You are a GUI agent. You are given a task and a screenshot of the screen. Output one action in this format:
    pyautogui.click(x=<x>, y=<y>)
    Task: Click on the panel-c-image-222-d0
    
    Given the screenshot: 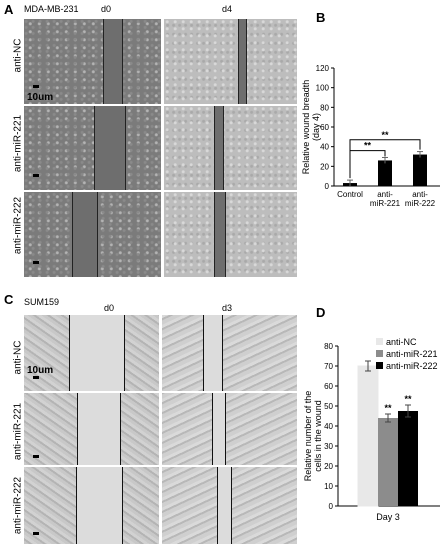 What is the action you would take?
    pyautogui.click(x=91, y=505)
    